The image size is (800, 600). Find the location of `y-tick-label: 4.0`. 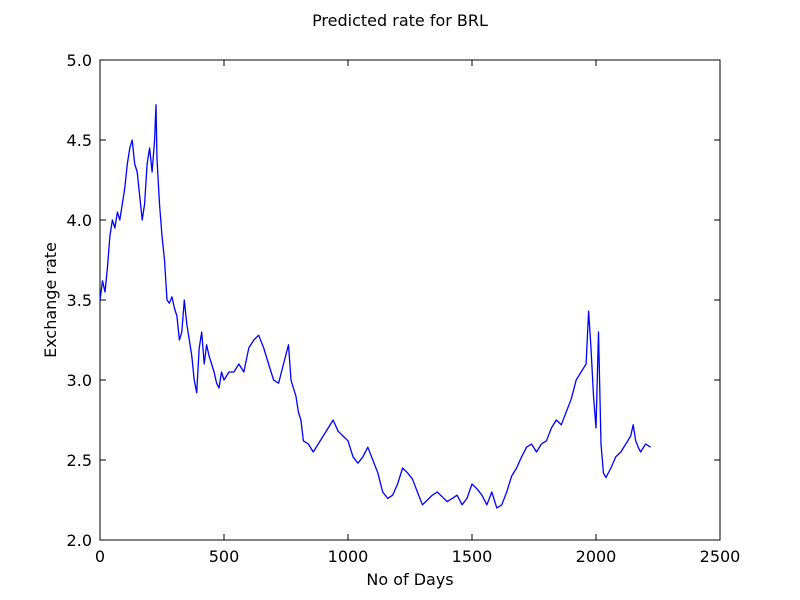

y-tick-label: 4.0 is located at coordinates (79, 220).